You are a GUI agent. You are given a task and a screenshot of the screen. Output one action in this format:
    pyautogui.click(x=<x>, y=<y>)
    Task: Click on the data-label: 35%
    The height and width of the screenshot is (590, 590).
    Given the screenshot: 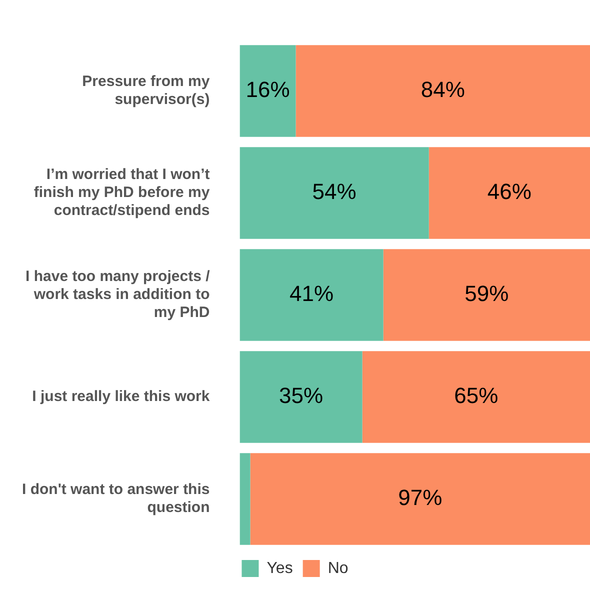 What is the action you would take?
    pyautogui.click(x=301, y=395)
    